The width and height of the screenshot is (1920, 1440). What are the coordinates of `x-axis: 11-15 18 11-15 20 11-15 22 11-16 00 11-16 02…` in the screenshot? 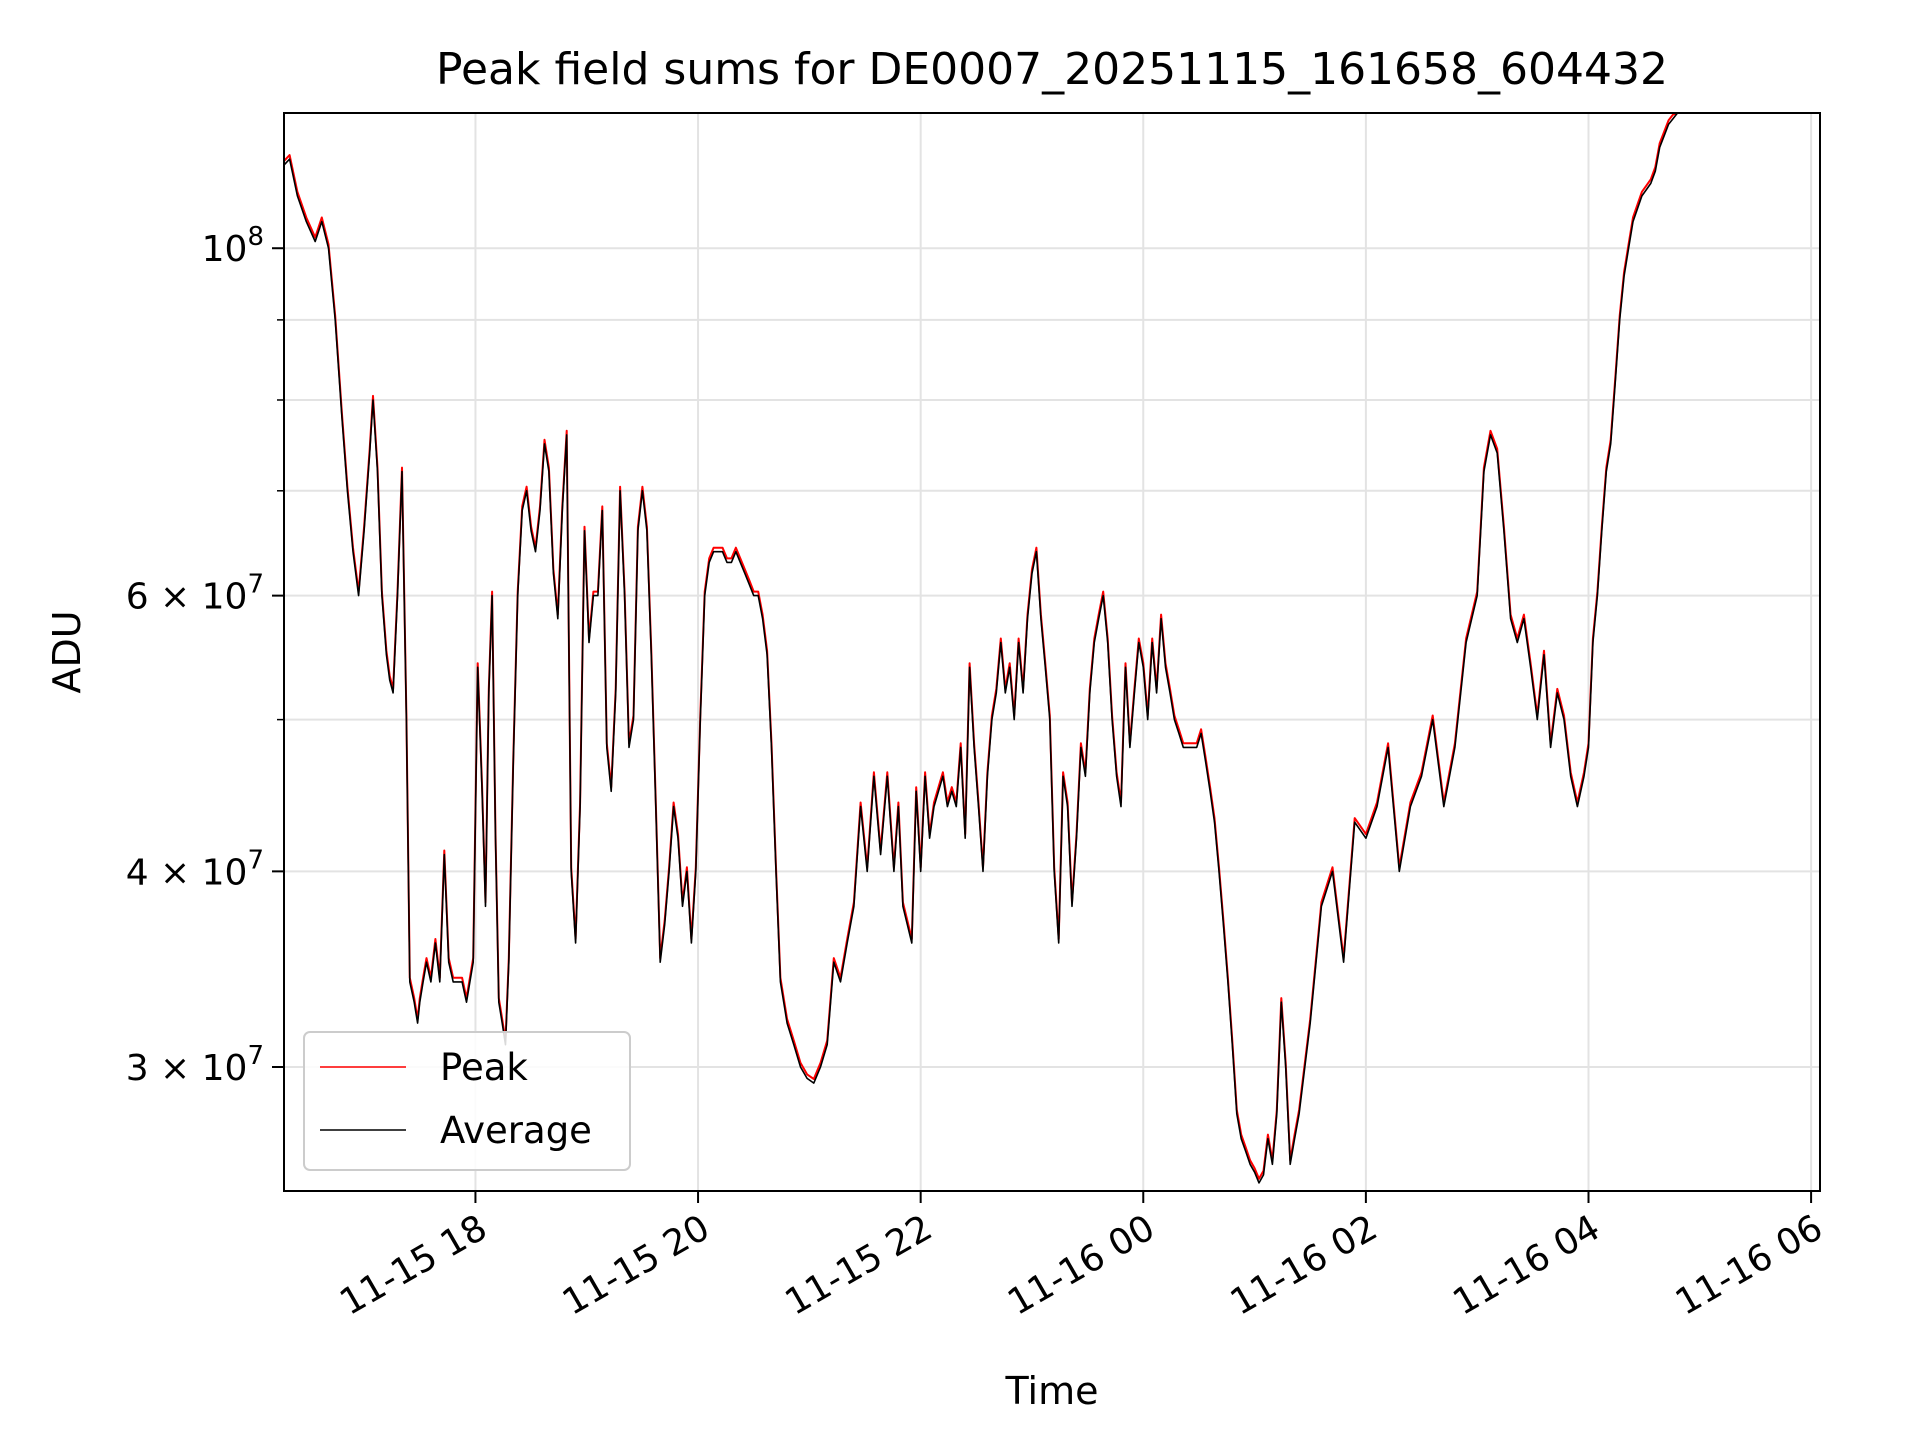 It's located at (1081, 1257).